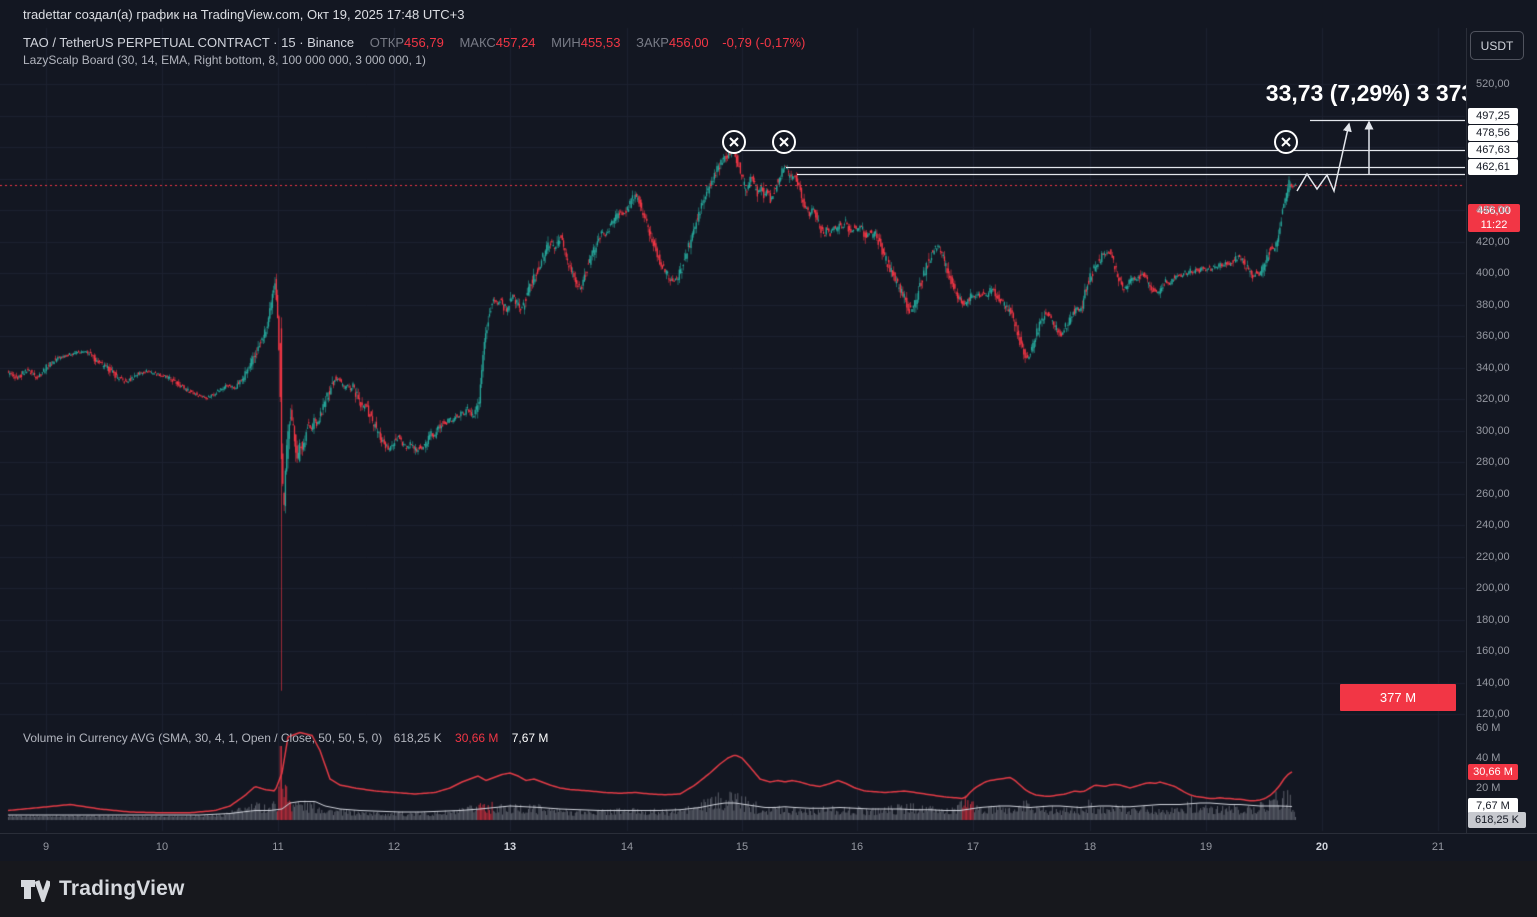  Describe the element at coordinates (510, 847) in the screenshot. I see `time-label-13: 13` at that location.